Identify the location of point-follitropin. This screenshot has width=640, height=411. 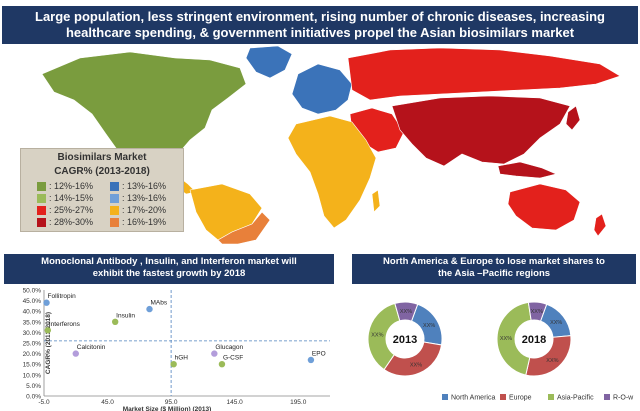
(46, 302).